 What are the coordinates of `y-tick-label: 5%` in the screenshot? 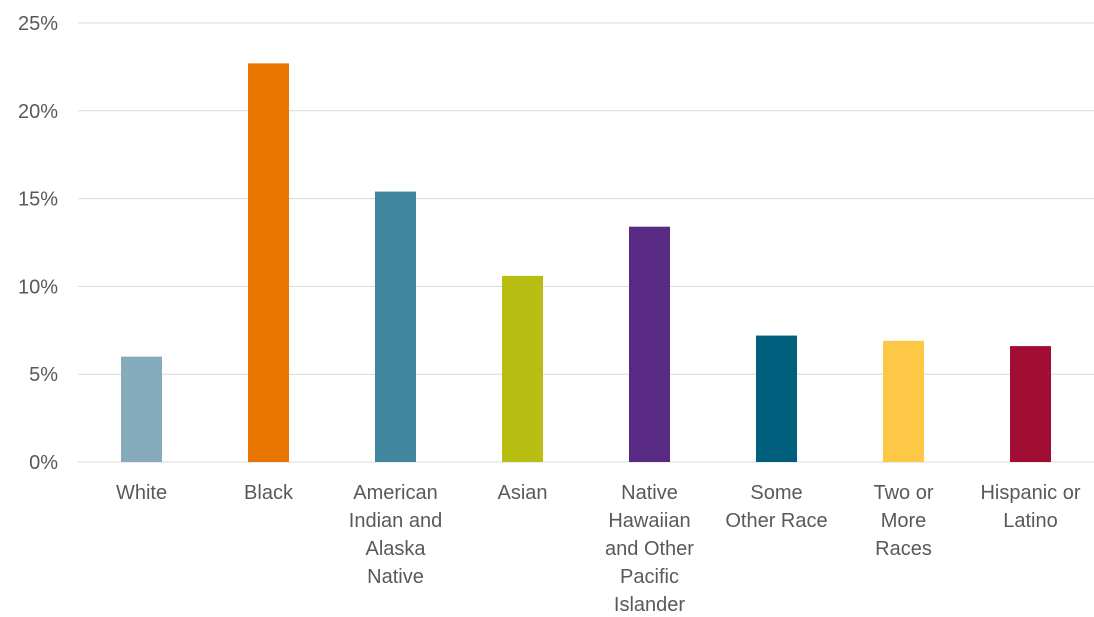 It's located at (43, 375).